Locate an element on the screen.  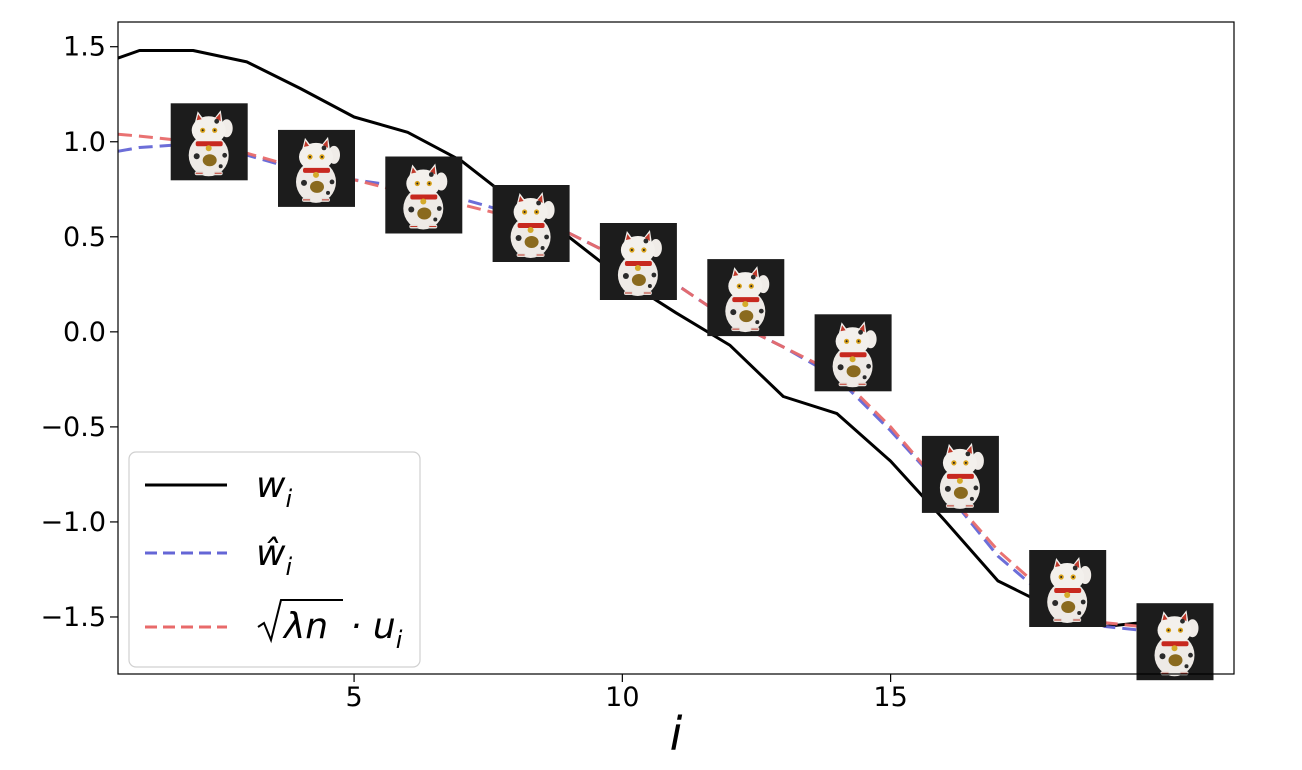
legend-box is located at coordinates (274, 559).